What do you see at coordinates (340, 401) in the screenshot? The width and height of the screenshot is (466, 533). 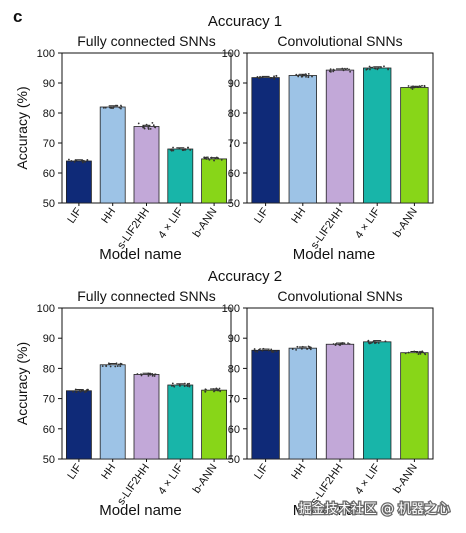 I see `bar-s-lif2hh` at bounding box center [340, 401].